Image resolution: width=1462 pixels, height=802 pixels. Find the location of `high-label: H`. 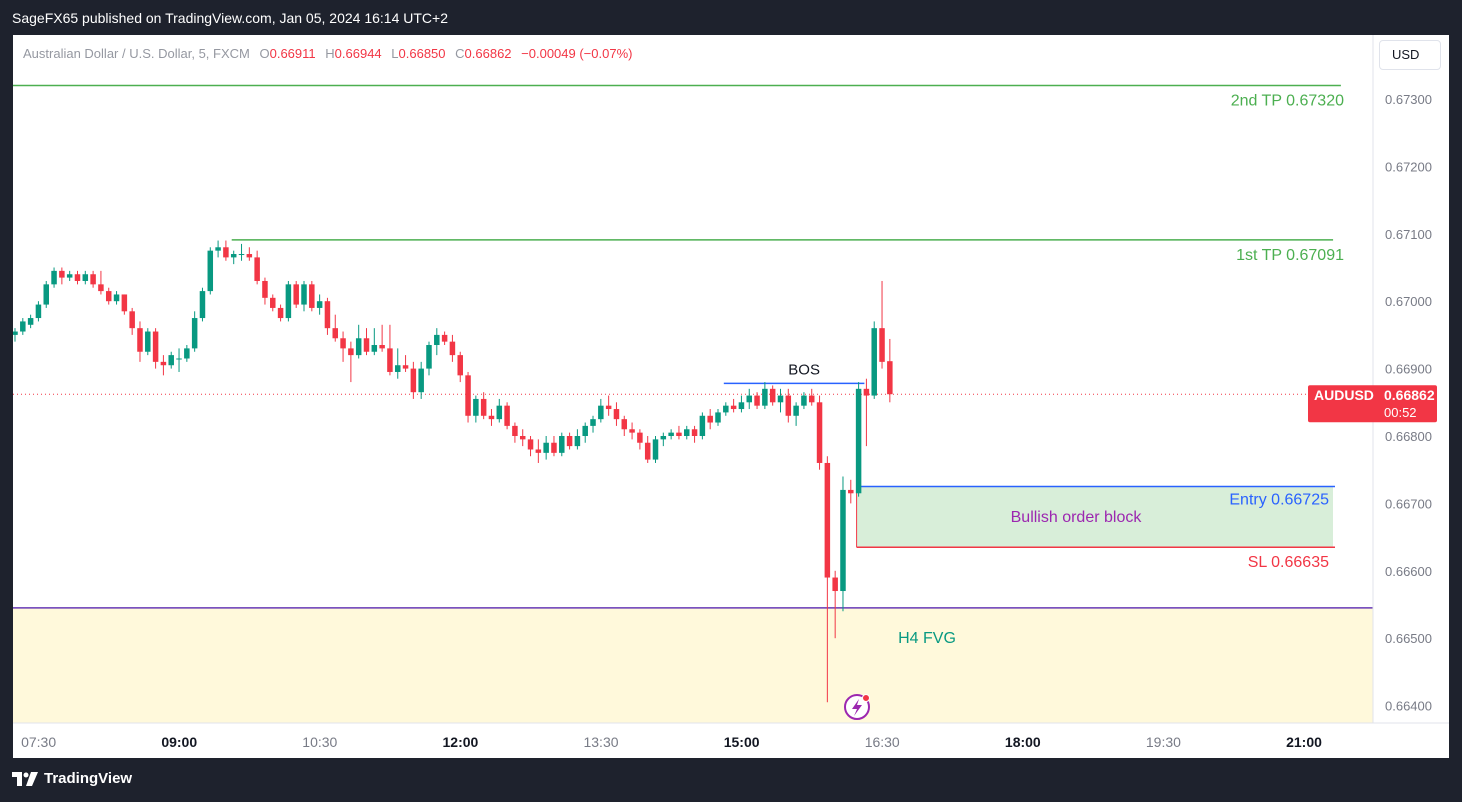

high-label: H is located at coordinates (330, 53).